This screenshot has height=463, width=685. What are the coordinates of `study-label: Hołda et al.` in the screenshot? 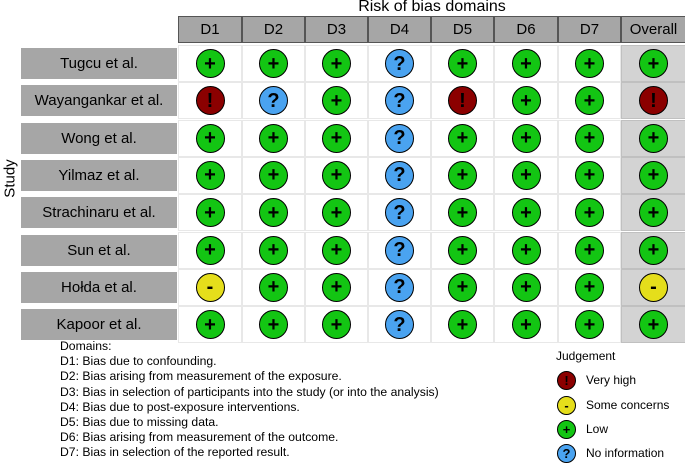 It's located at (99, 287).